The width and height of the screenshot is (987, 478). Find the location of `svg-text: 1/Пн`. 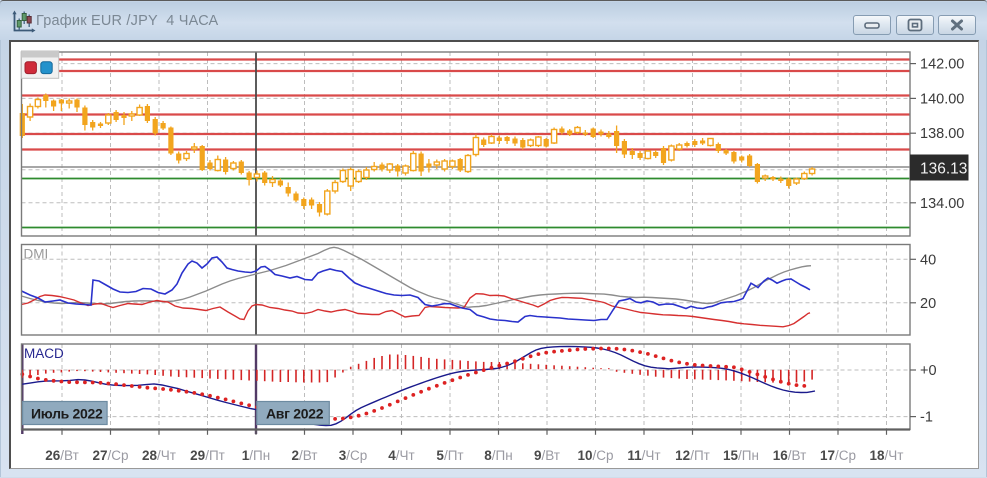

svg-text: 1/Пн is located at coordinates (256, 455).